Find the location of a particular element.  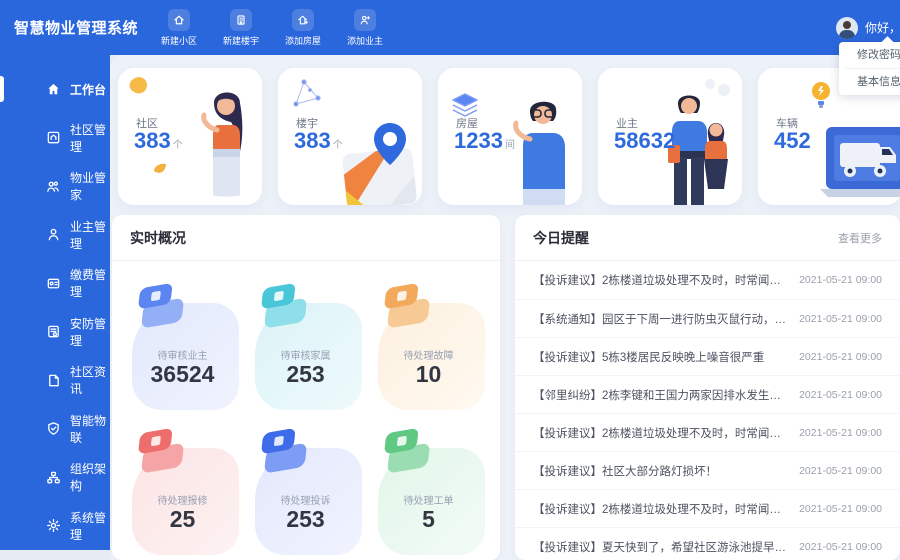

sidebar-item-label: 缴费管理 is located at coordinates (88, 284).